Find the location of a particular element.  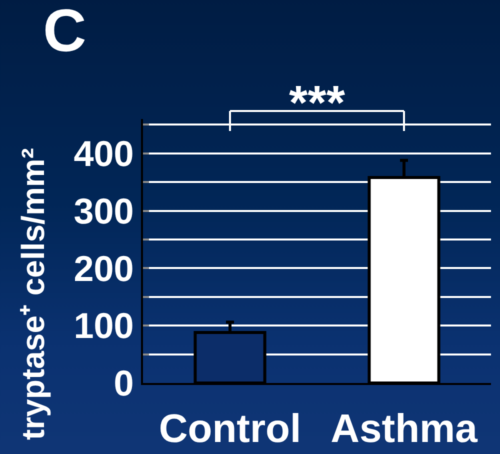

y-tick-label: 200 is located at coordinates (104, 268).